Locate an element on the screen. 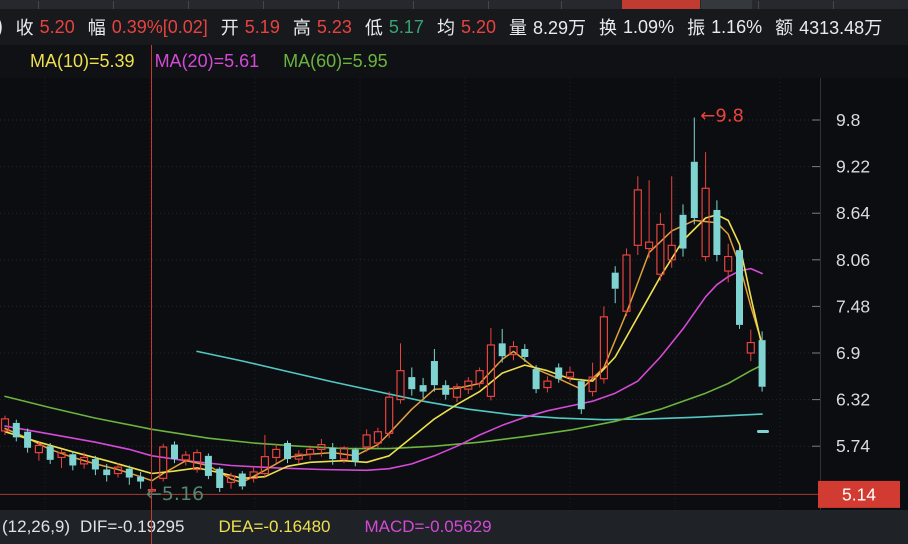 The image size is (908, 544). y-axis-label: 8.64 is located at coordinates (853, 213).